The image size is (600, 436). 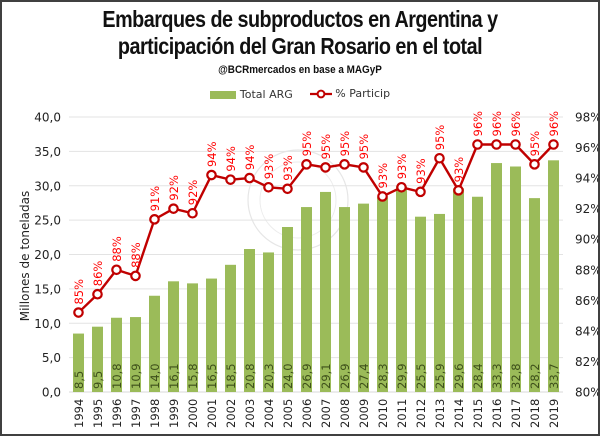 What do you see at coordinates (193, 413) in the screenshot?
I see `x-tick-label: 2000` at bounding box center [193, 413].